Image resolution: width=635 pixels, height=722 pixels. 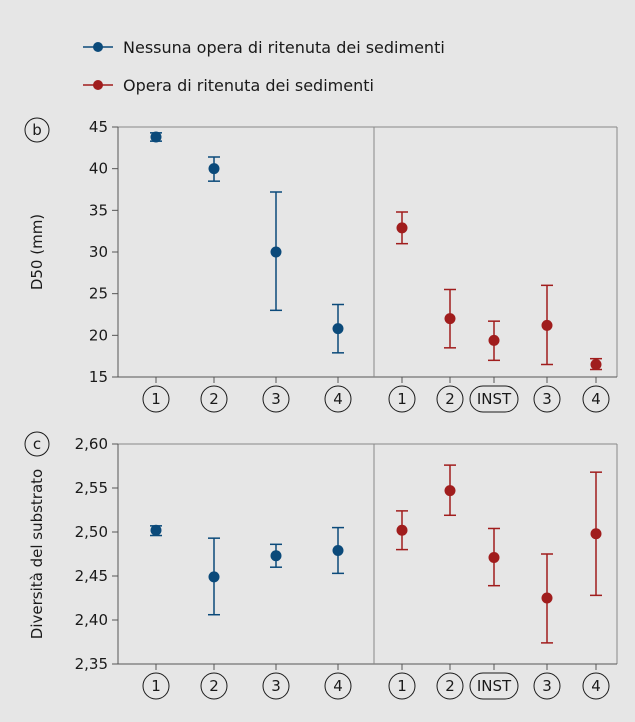 I want to click on y-tick-label: 2,55, so click(x=91, y=488).